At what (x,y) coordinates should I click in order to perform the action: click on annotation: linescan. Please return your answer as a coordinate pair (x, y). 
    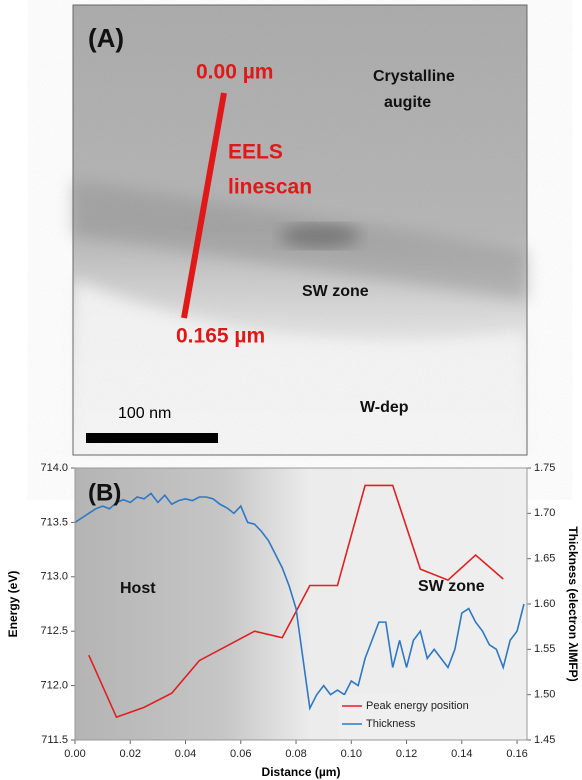
    Looking at the image, I should click on (270, 187).